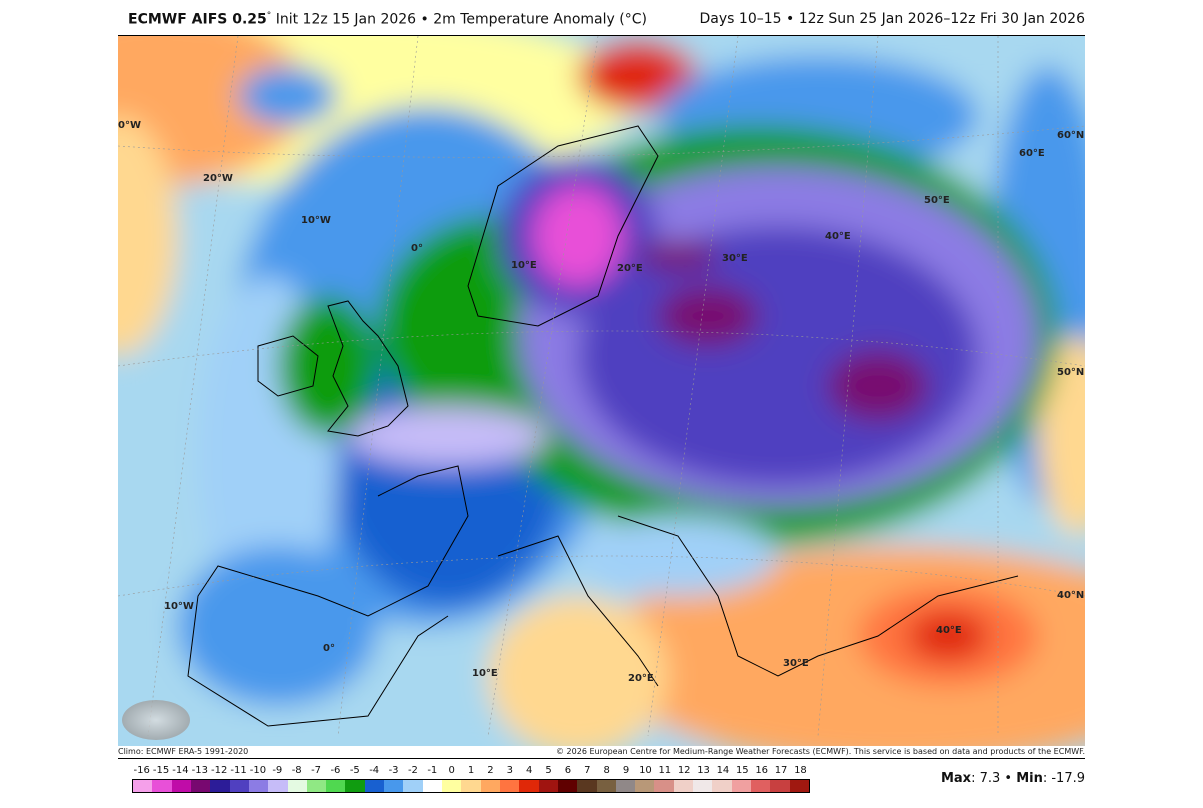  What do you see at coordinates (956, 778) in the screenshot?
I see `max-label: Max` at bounding box center [956, 778].